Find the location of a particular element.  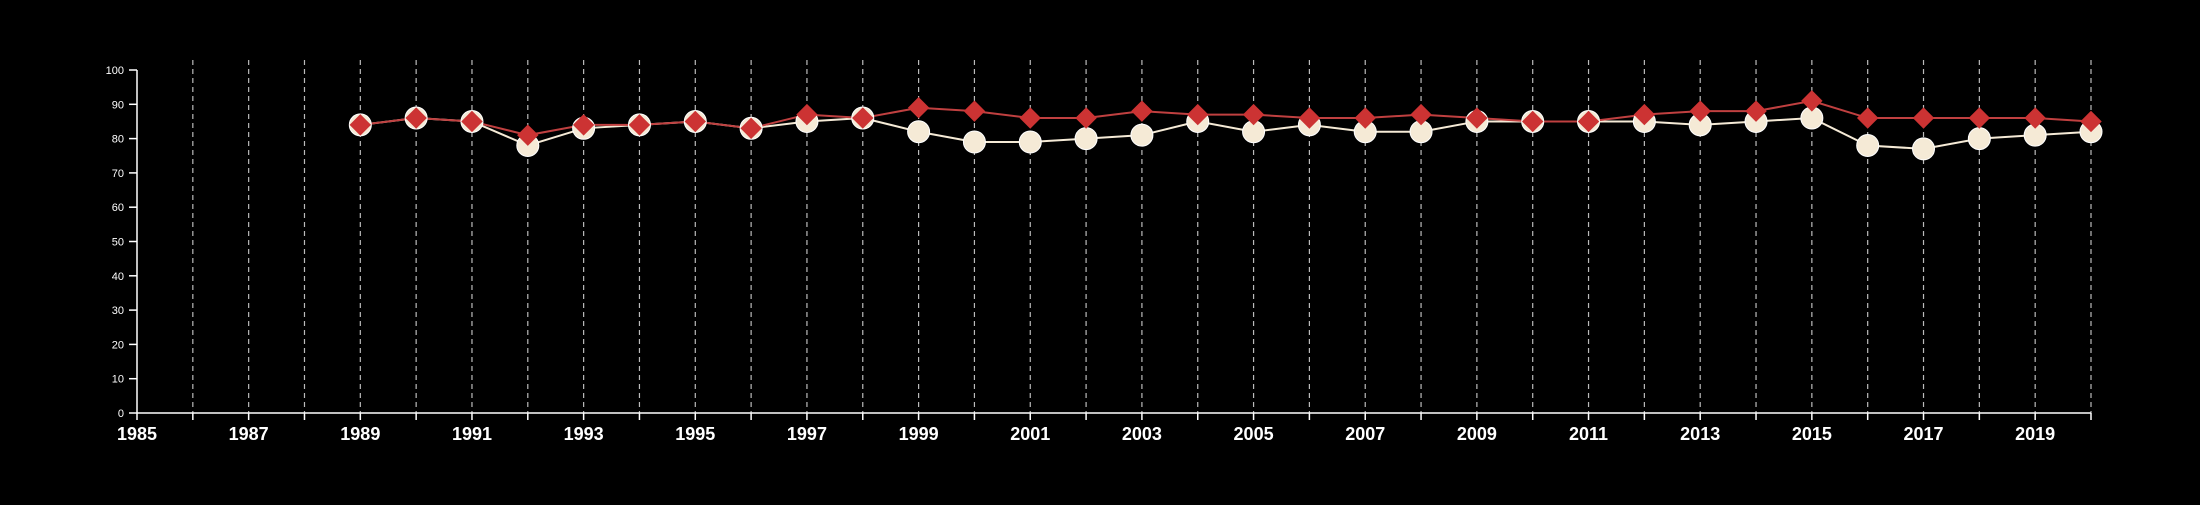

point-diamond-2013 is located at coordinates (1700, 111).